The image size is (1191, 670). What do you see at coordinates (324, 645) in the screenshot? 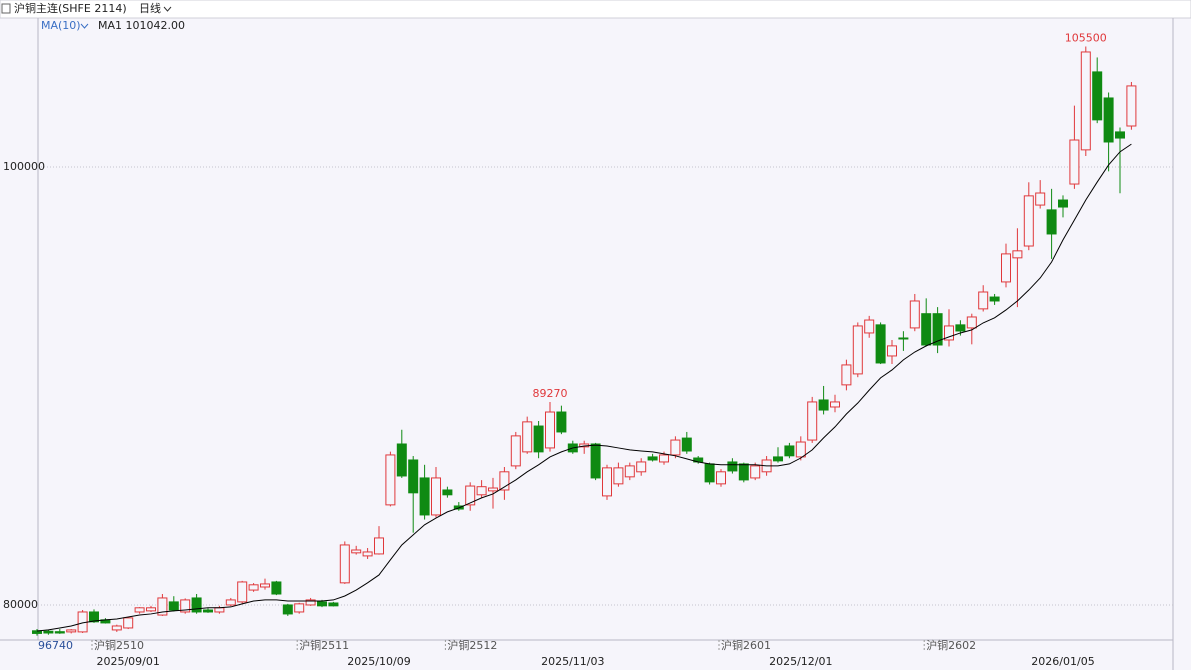
I see `contract-label: 沪铜2511` at bounding box center [324, 645].